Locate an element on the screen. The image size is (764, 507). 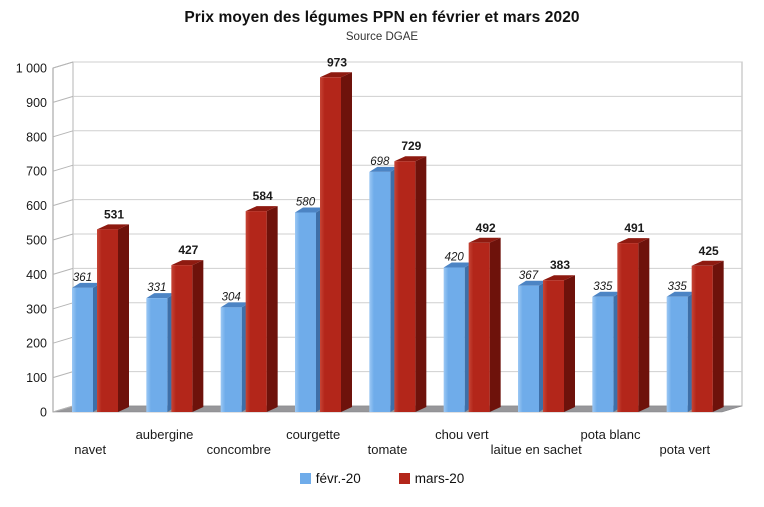
category-label: navet is located at coordinates (90, 449).